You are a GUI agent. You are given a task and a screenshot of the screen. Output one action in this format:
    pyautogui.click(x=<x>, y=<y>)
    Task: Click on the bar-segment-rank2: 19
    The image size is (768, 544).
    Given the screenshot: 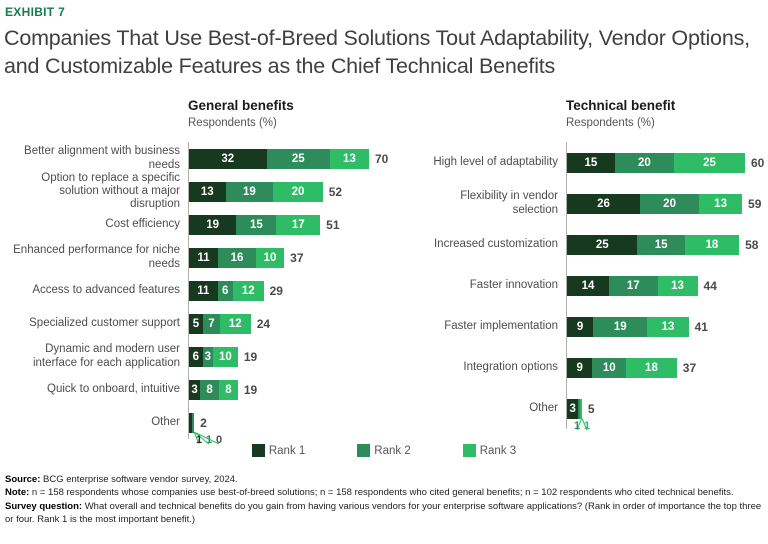 What is the action you would take?
    pyautogui.click(x=620, y=326)
    